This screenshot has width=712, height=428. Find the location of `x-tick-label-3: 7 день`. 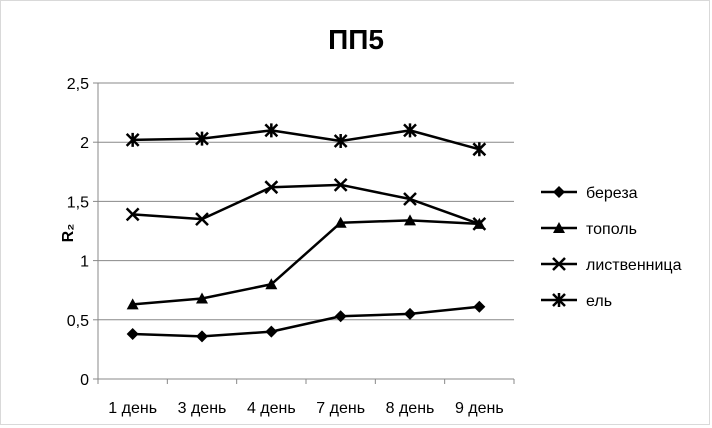

x-tick-label-3: 7 день is located at coordinates (340, 408).